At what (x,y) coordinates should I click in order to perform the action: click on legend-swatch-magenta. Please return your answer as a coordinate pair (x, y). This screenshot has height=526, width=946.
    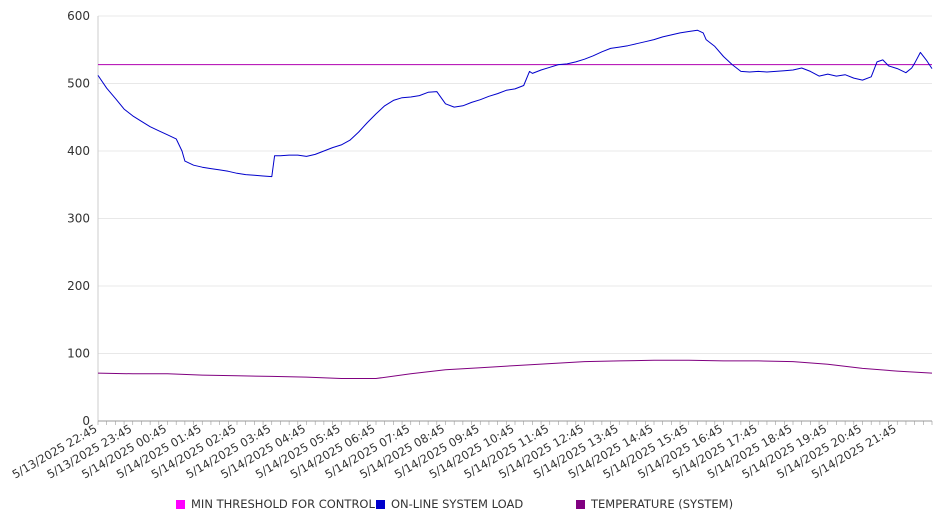
    Looking at the image, I should click on (180, 504).